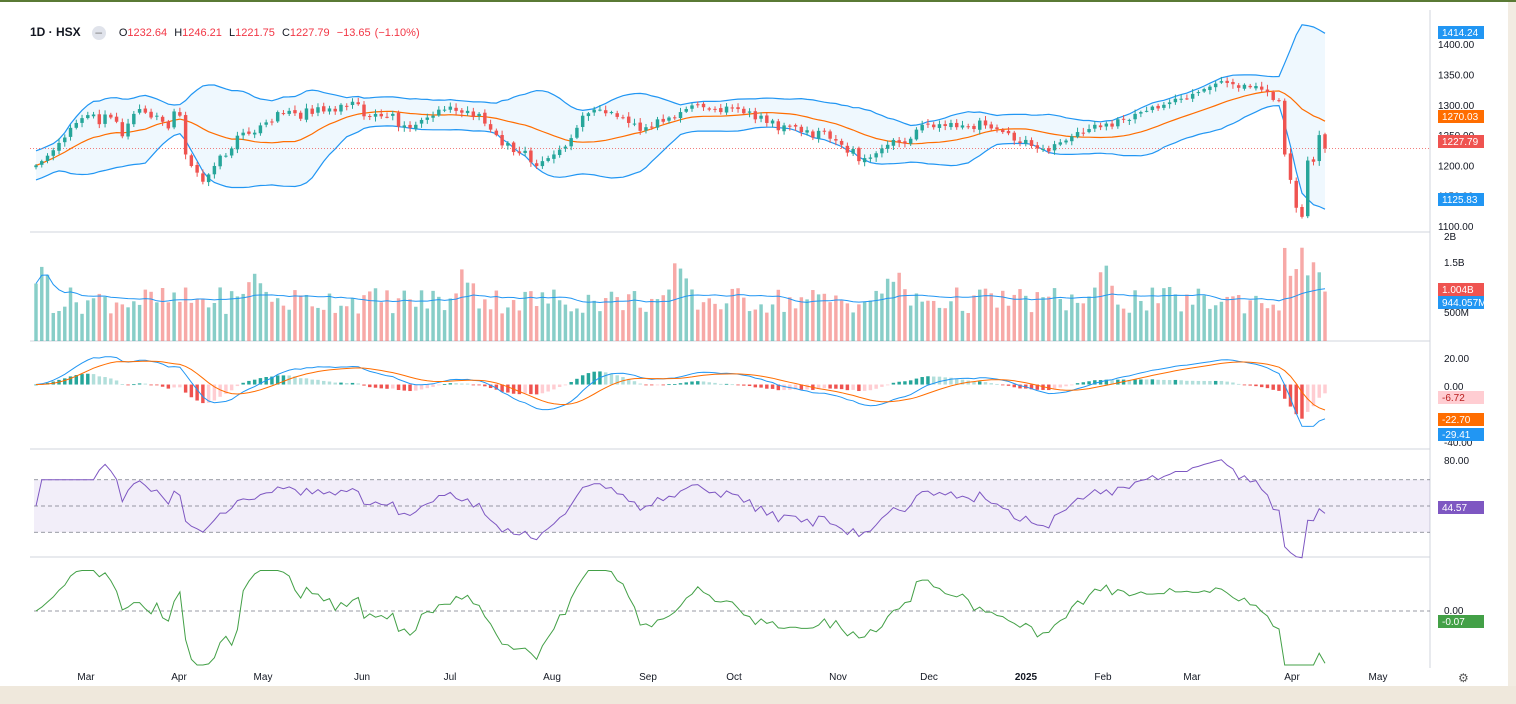 The width and height of the screenshot is (1516, 704). What do you see at coordinates (55, 32) in the screenshot?
I see `symbol-label: 1D · HSX` at bounding box center [55, 32].